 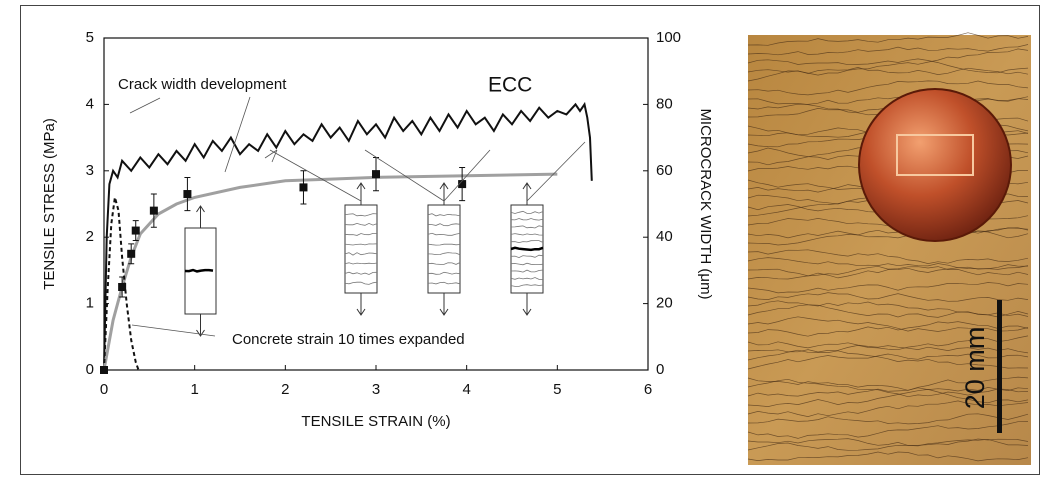 What do you see at coordinates (348, 339) in the screenshot?
I see `annotation: Concrete strain 10 times expanded` at bounding box center [348, 339].